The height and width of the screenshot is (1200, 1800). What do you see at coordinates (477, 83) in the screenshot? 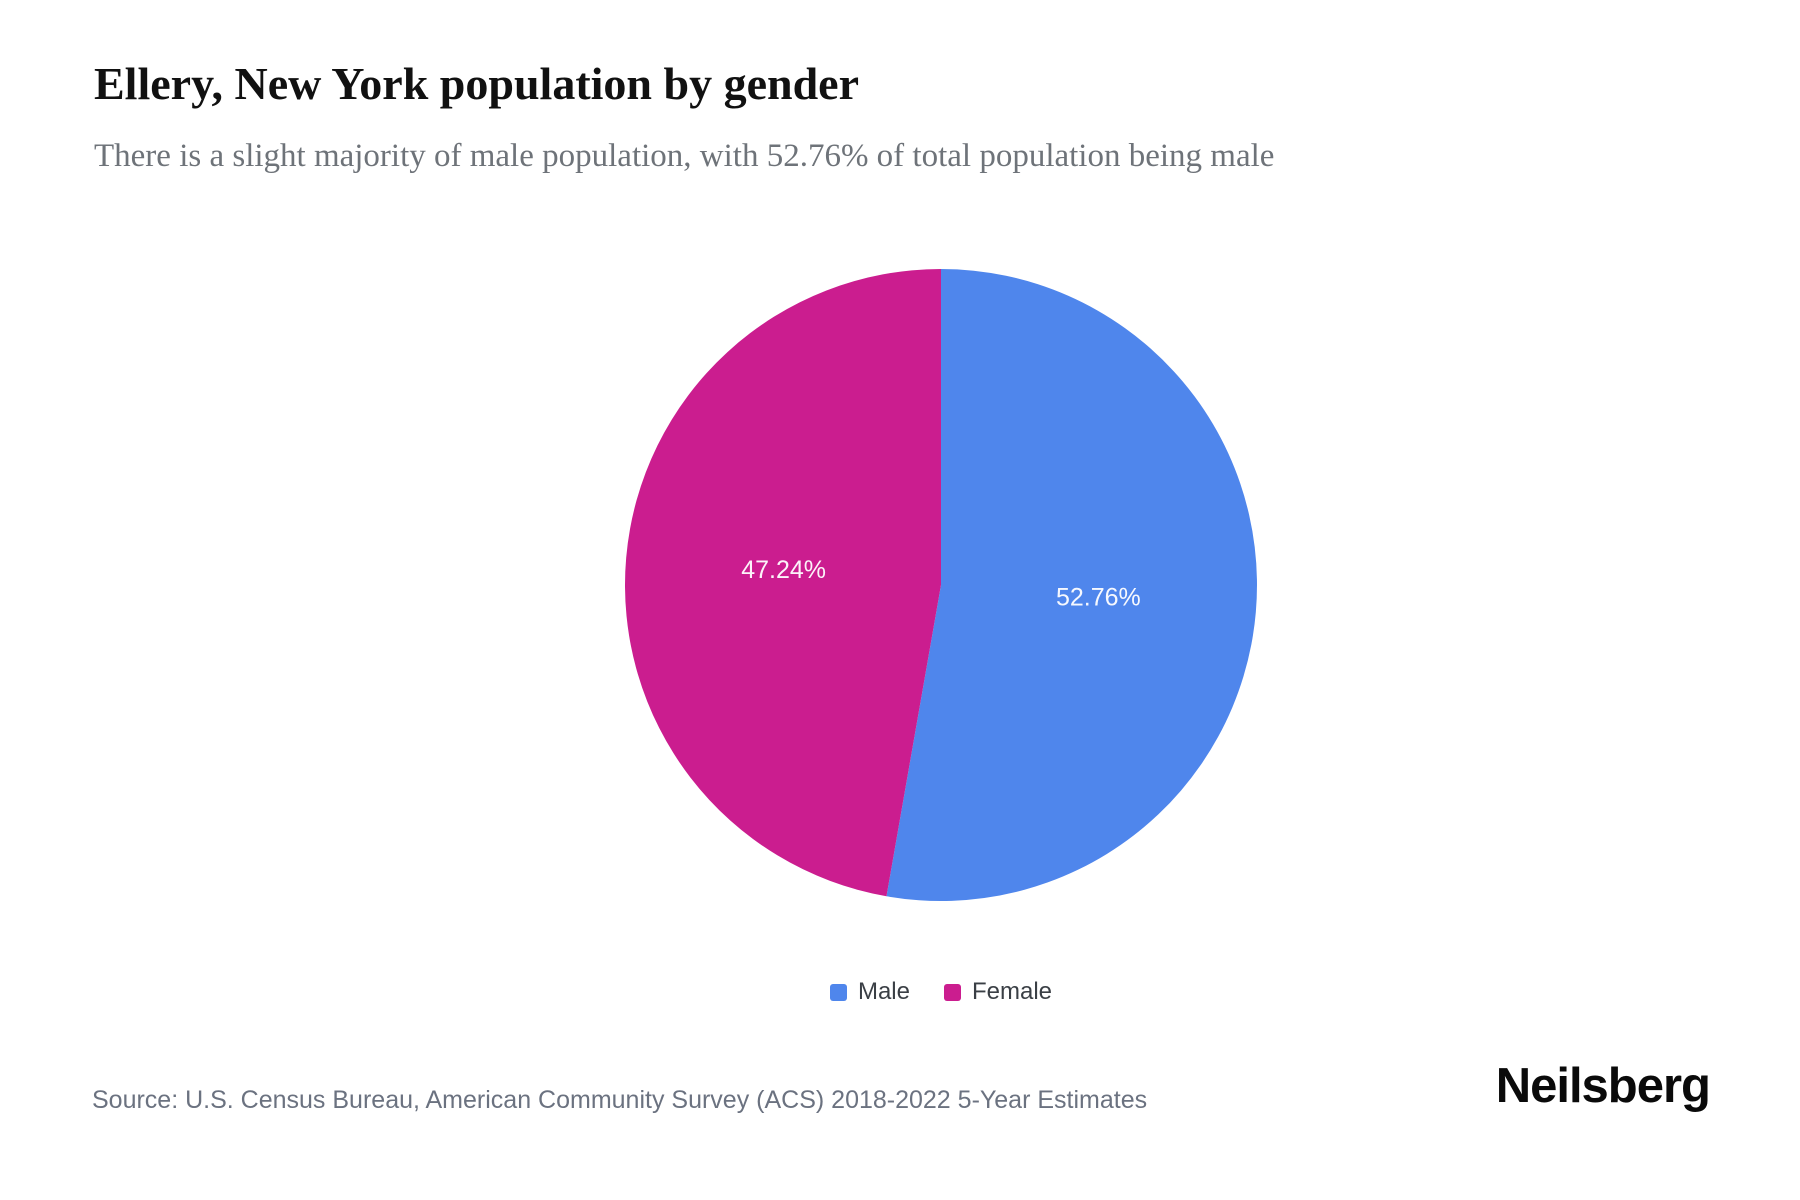
I see `chart-title: Ellery, New York population by gender` at bounding box center [477, 83].